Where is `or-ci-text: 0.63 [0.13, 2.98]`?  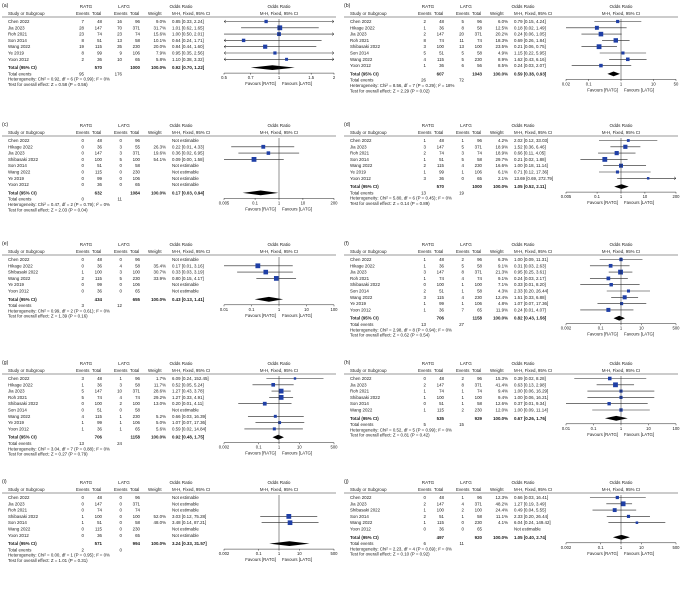 or-ci-text: 0.63 [0.13, 2.98] is located at coordinates (530, 384).